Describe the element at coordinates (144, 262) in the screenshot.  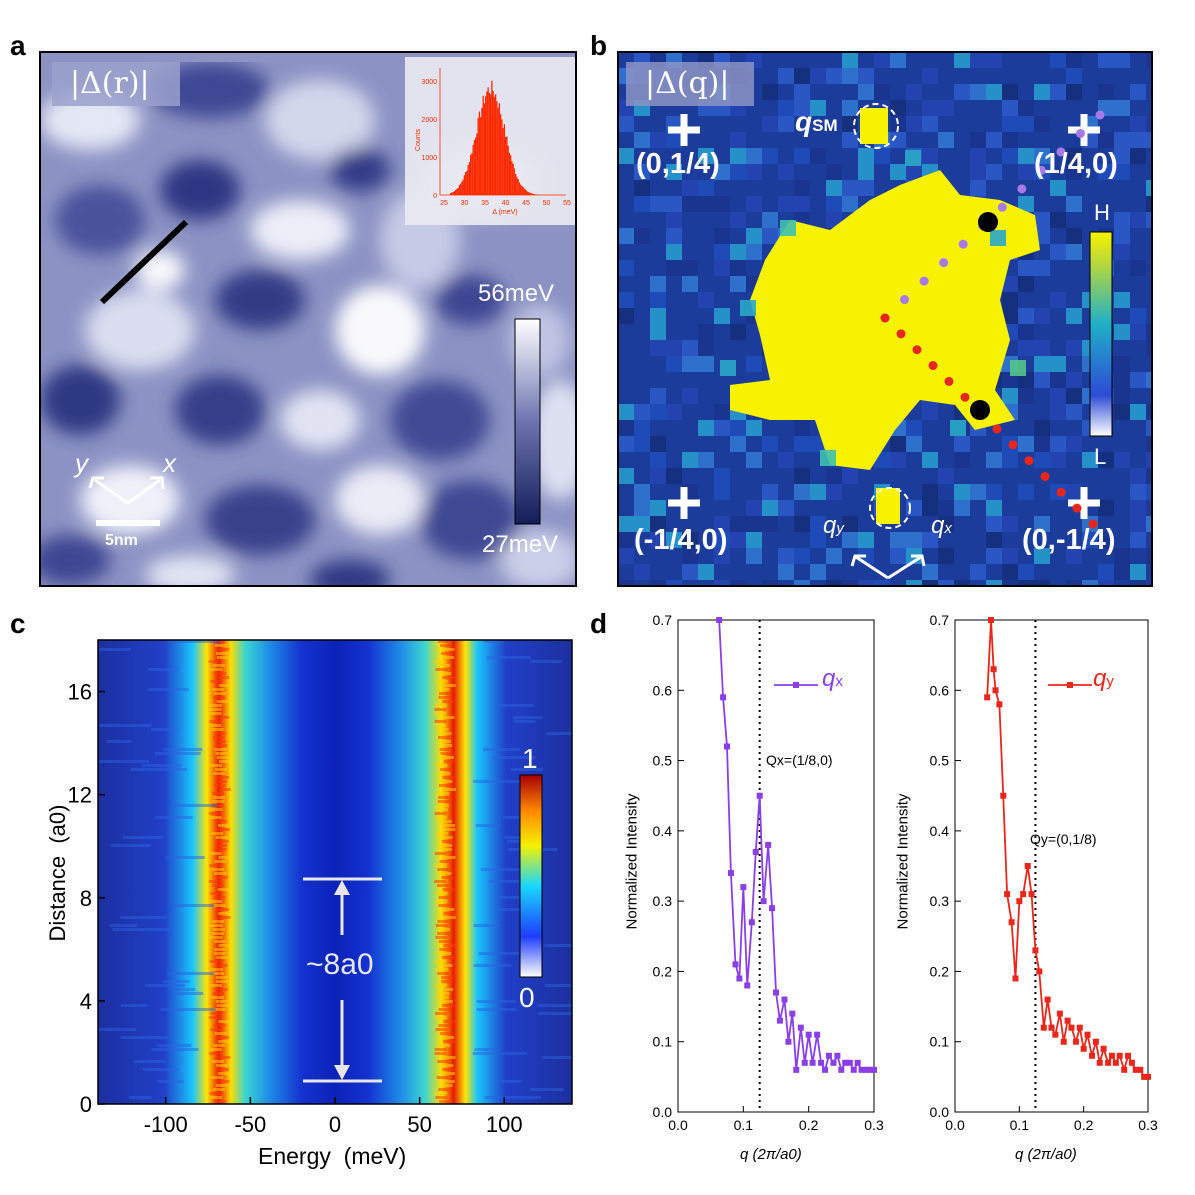
I see `linecut-marker` at that location.